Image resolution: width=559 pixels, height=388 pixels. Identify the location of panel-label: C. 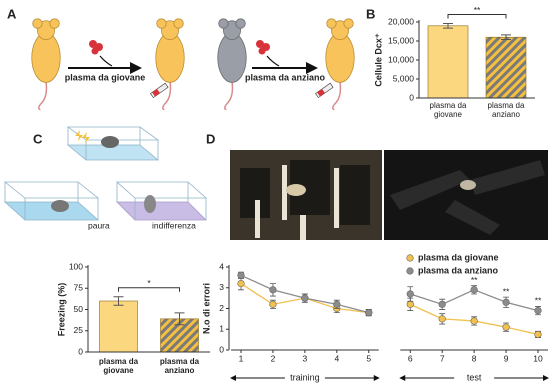
(38, 138).